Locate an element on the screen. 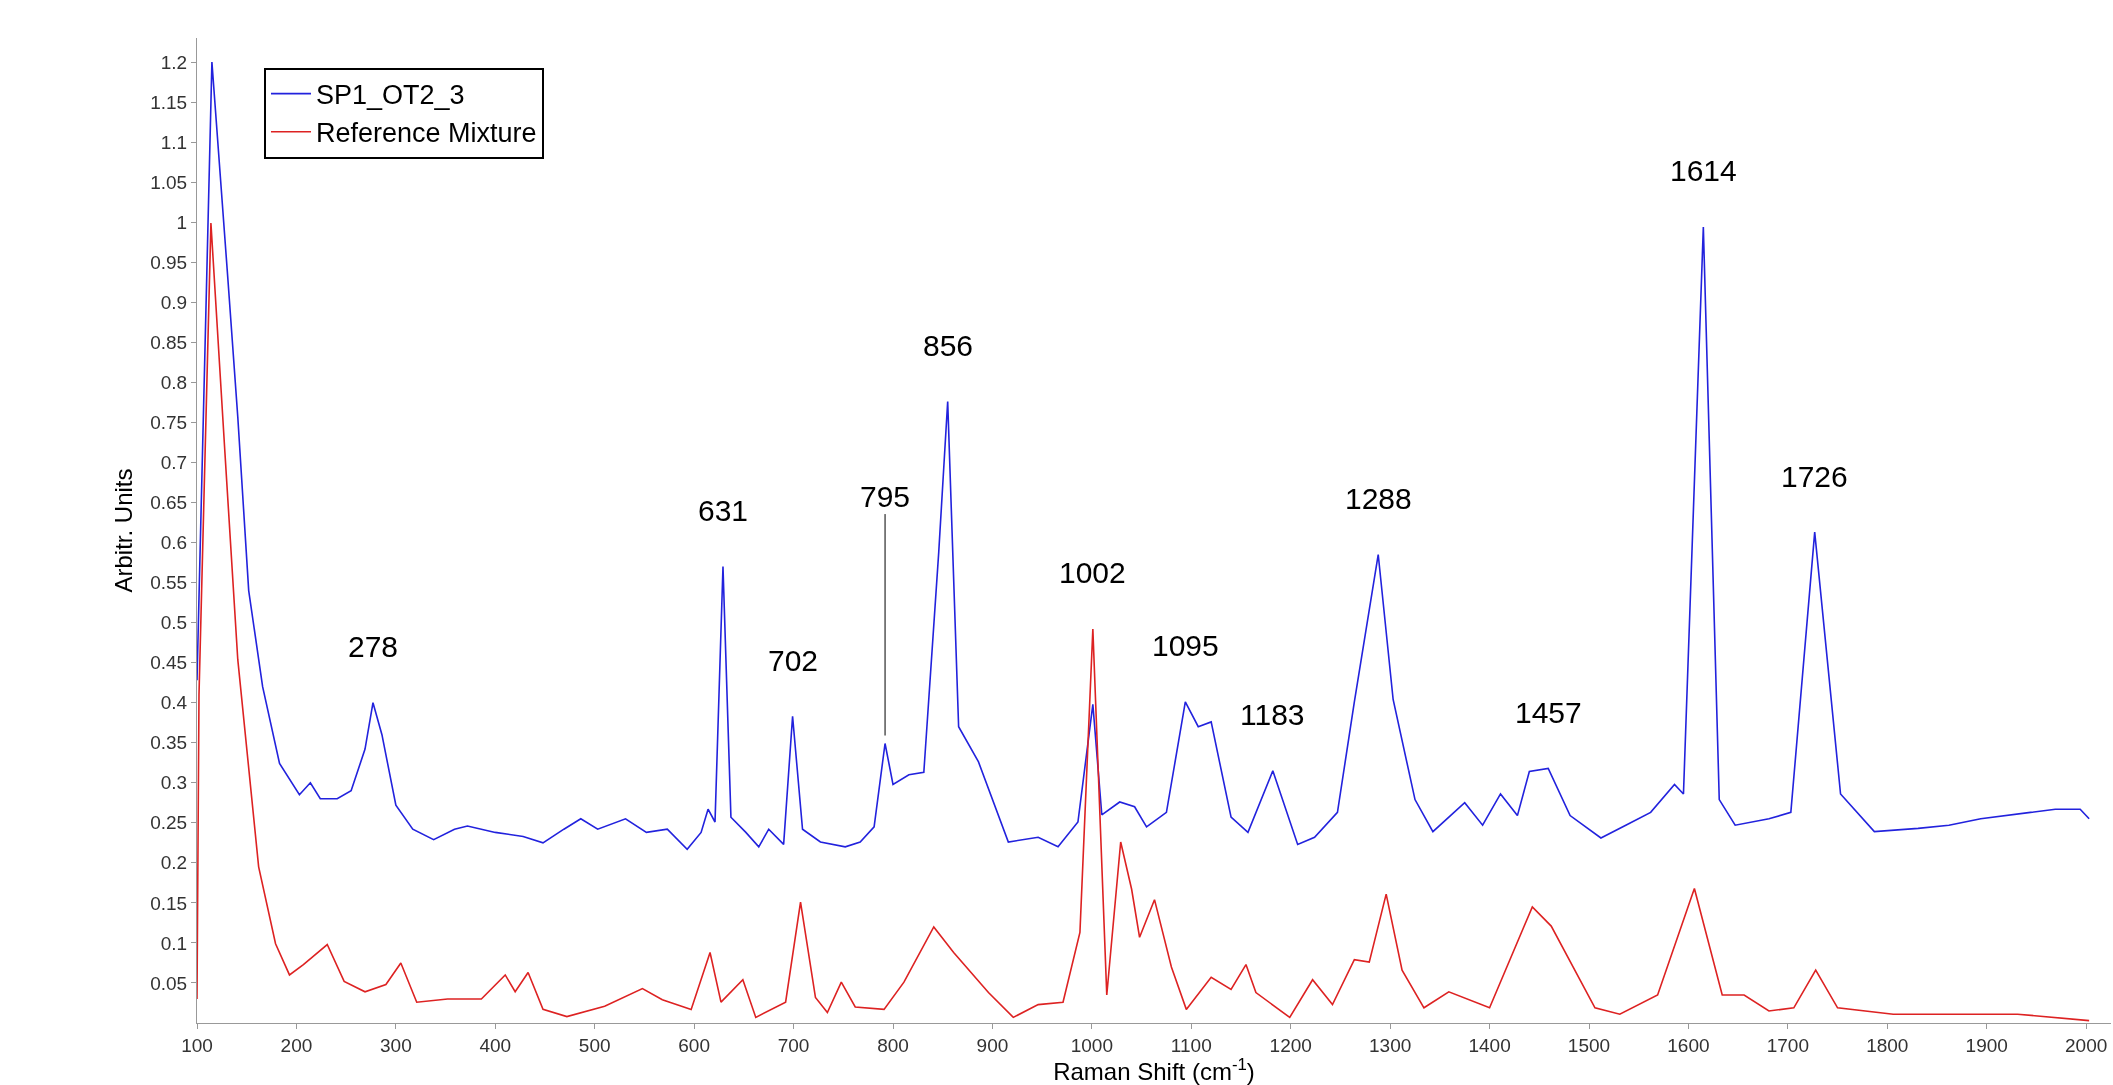 This screenshot has height=1085, width=2113. y-tick-label: 0.35 is located at coordinates (169, 743).